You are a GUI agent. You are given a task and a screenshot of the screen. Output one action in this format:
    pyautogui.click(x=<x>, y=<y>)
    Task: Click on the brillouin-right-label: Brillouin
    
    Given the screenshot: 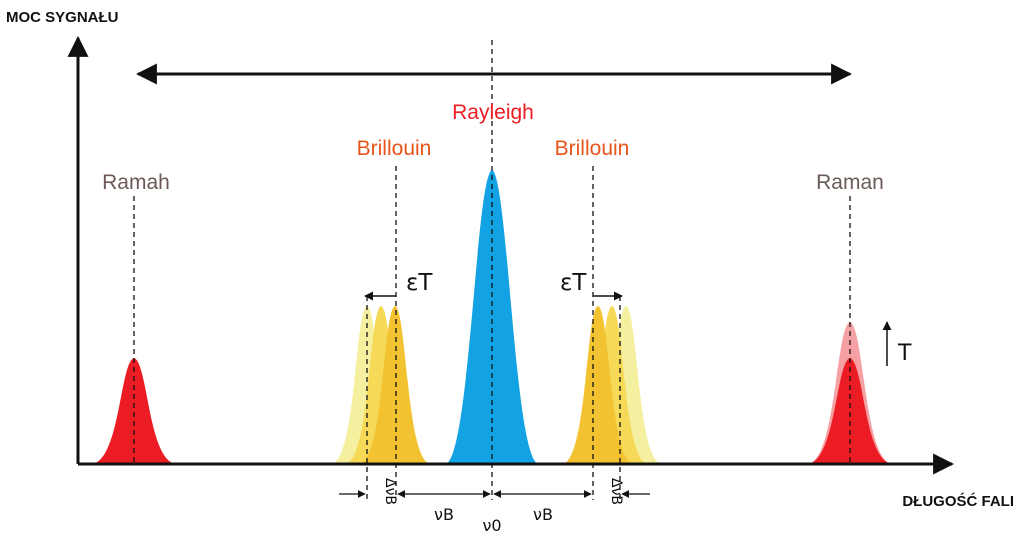 What is the action you would take?
    pyautogui.click(x=592, y=148)
    